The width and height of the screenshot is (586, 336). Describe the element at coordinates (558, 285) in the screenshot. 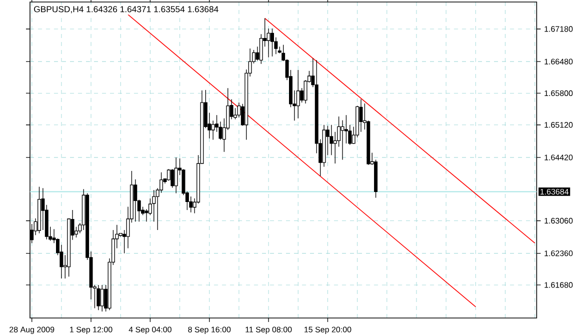

I see `y-tick-label: 1.61680` at that location.